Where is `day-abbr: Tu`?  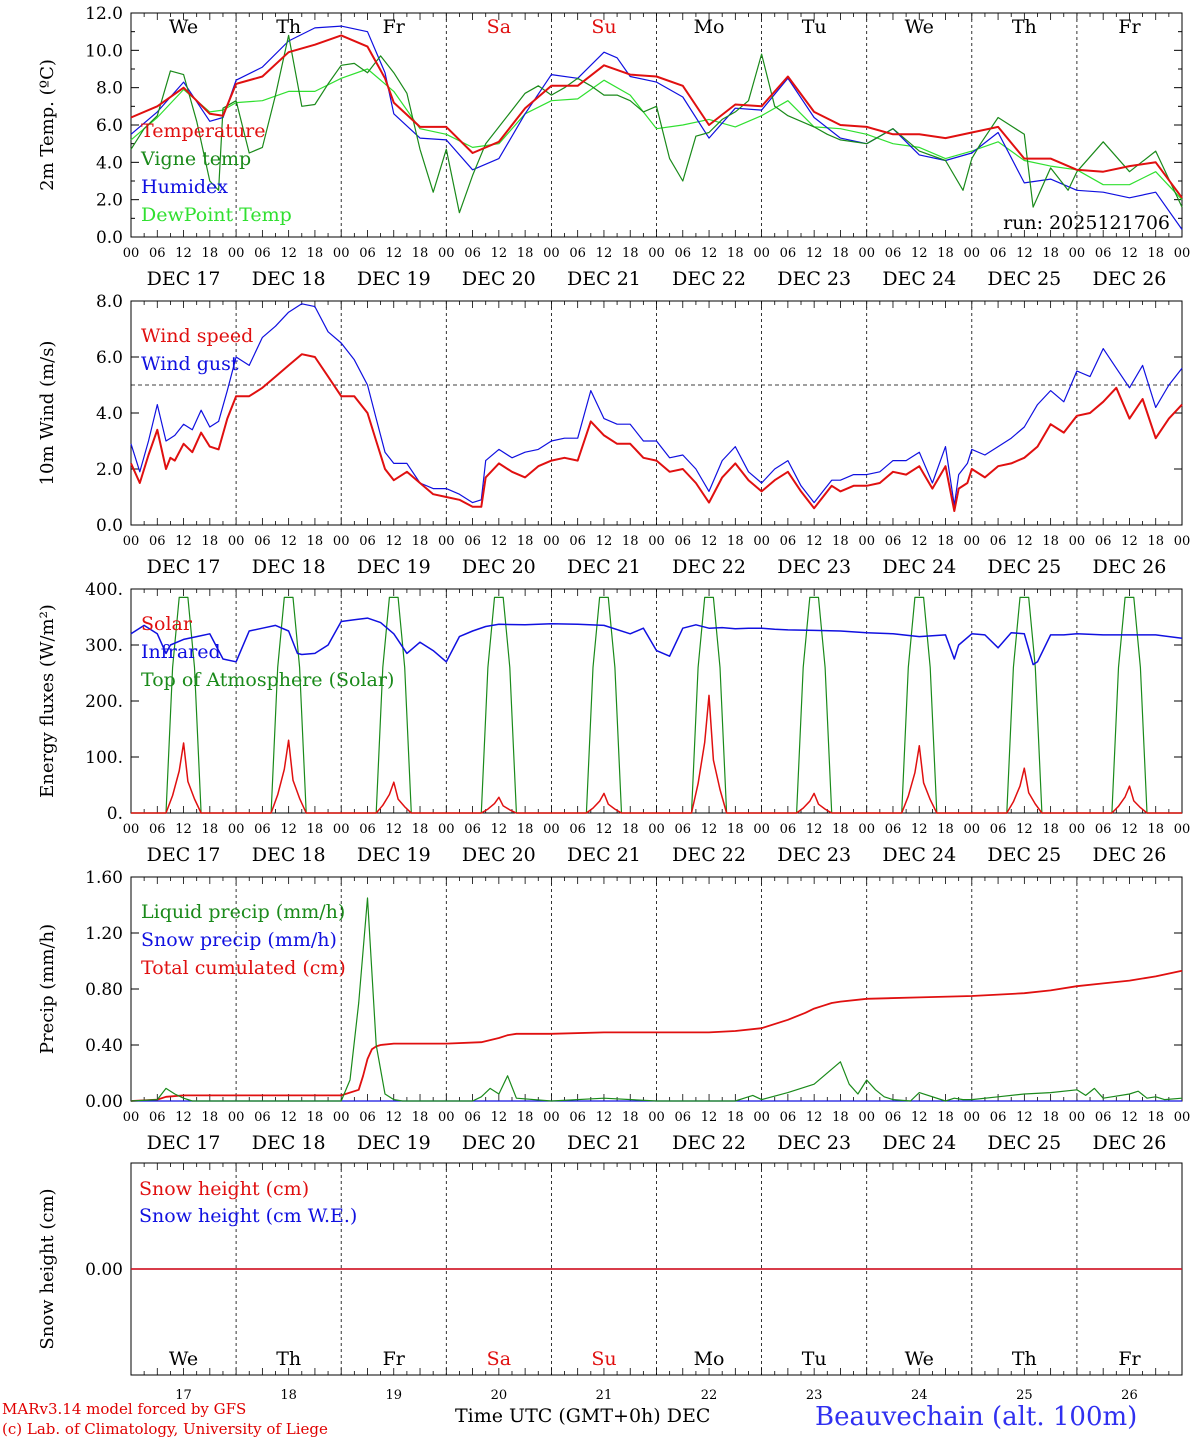
day-abbr: Tu is located at coordinates (814, 1359).